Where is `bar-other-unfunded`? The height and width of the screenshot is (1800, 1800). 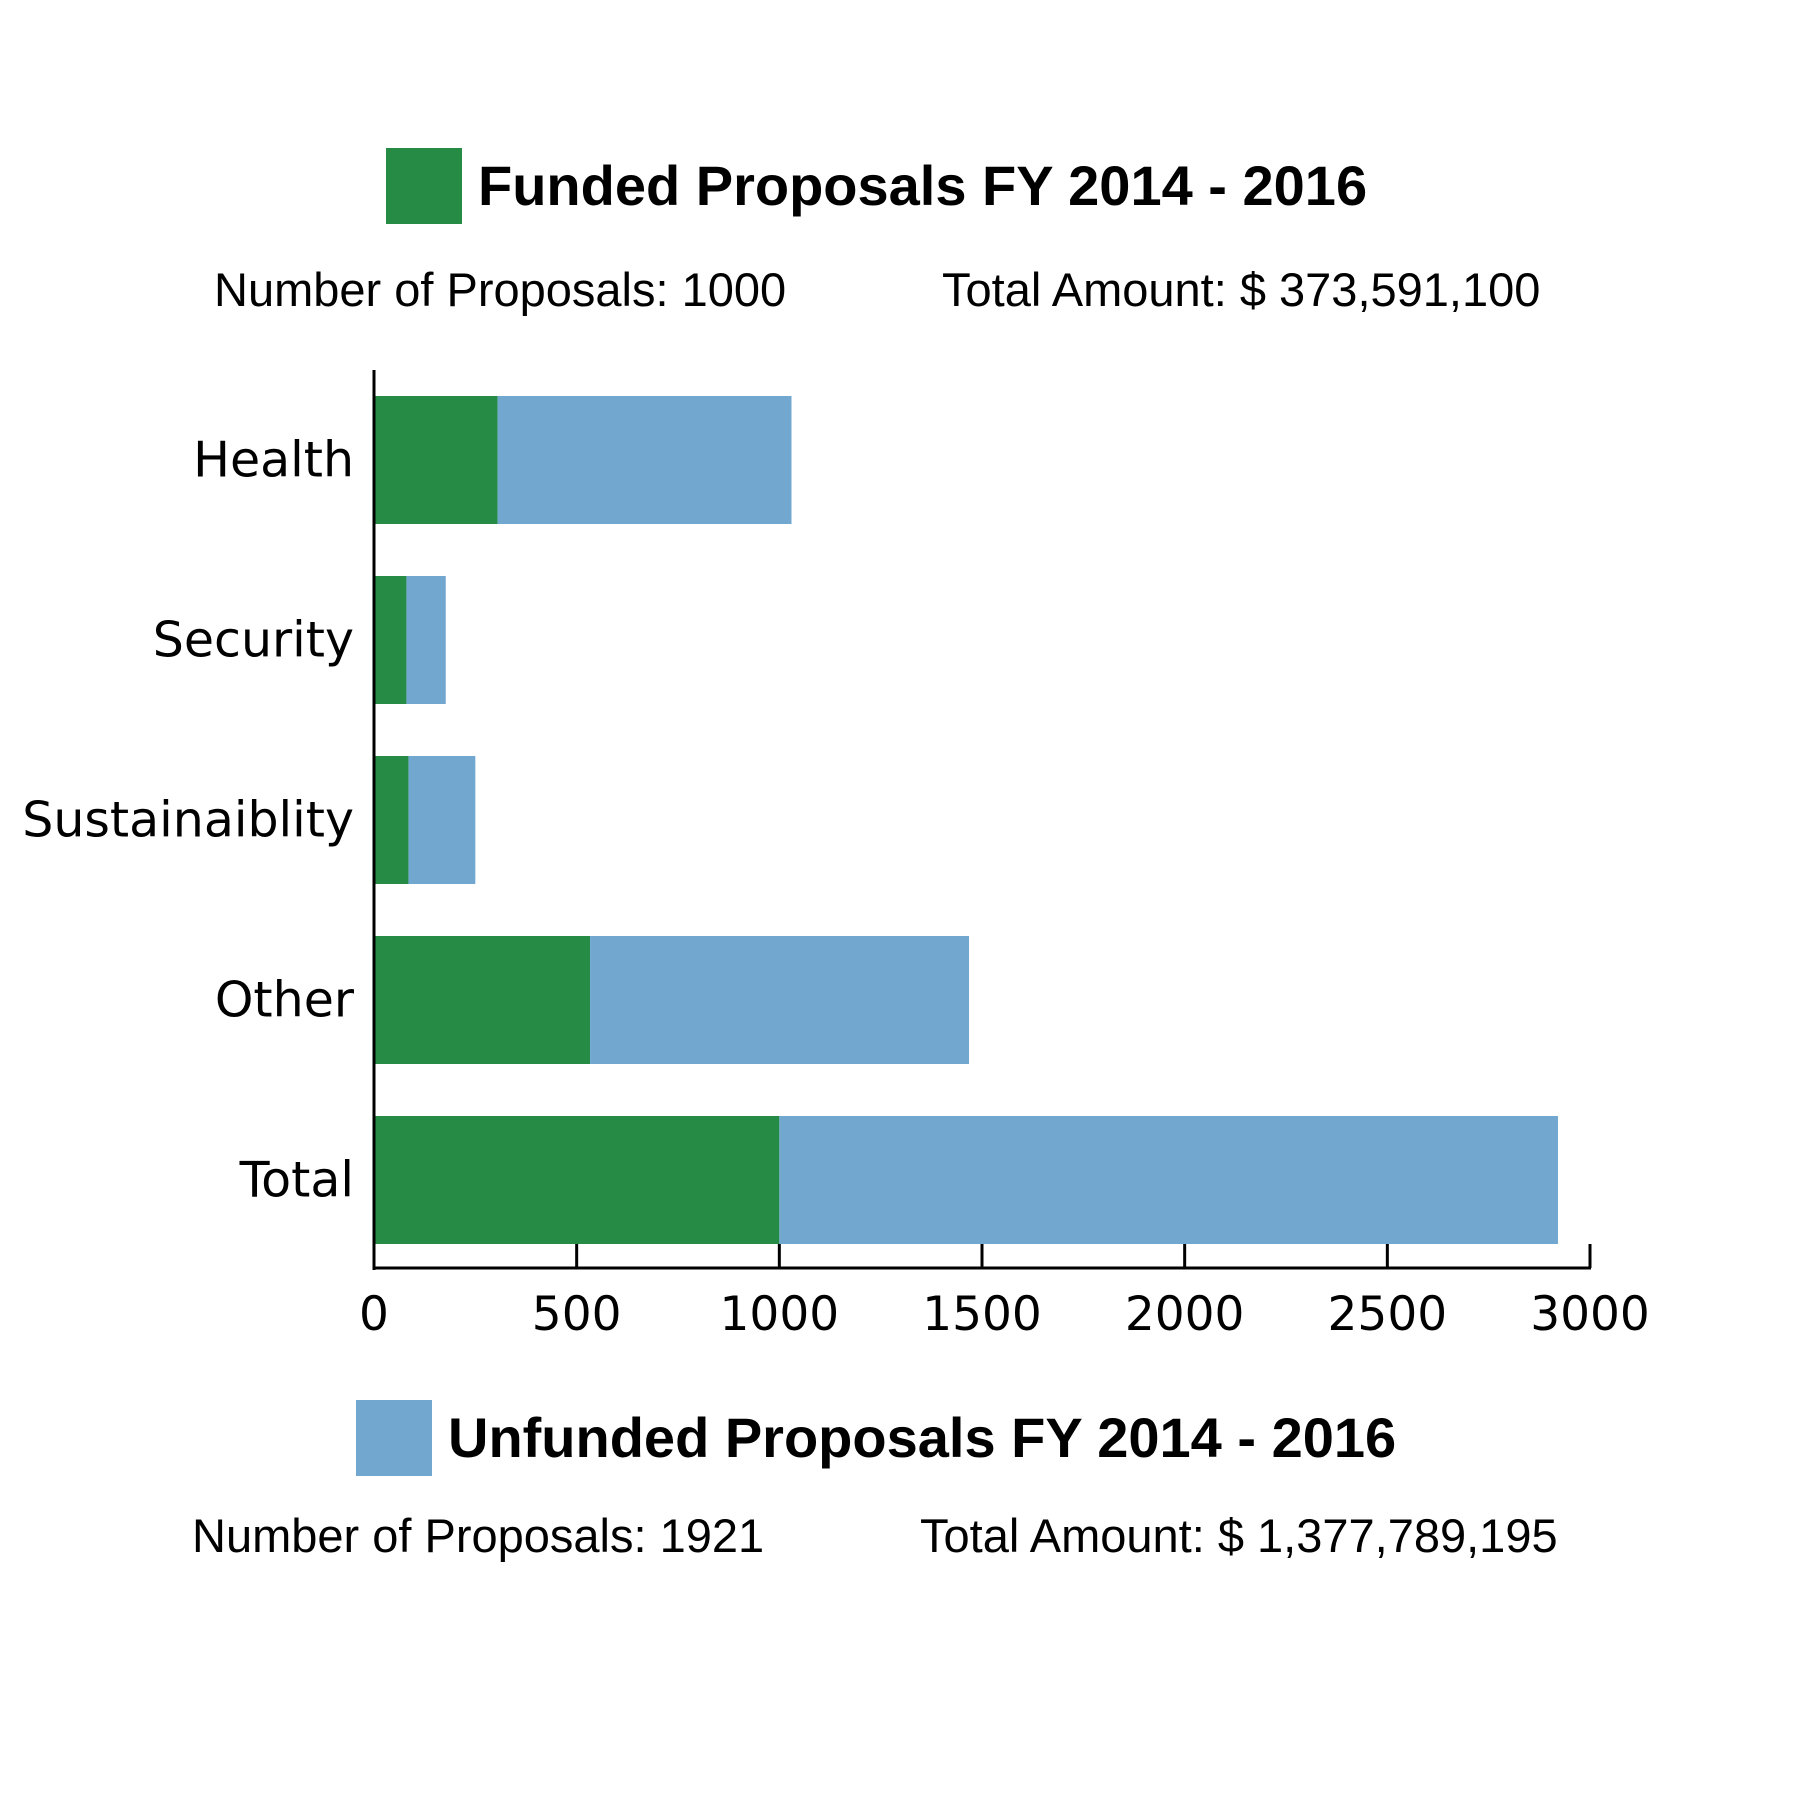
bar-other-unfunded is located at coordinates (780, 1000).